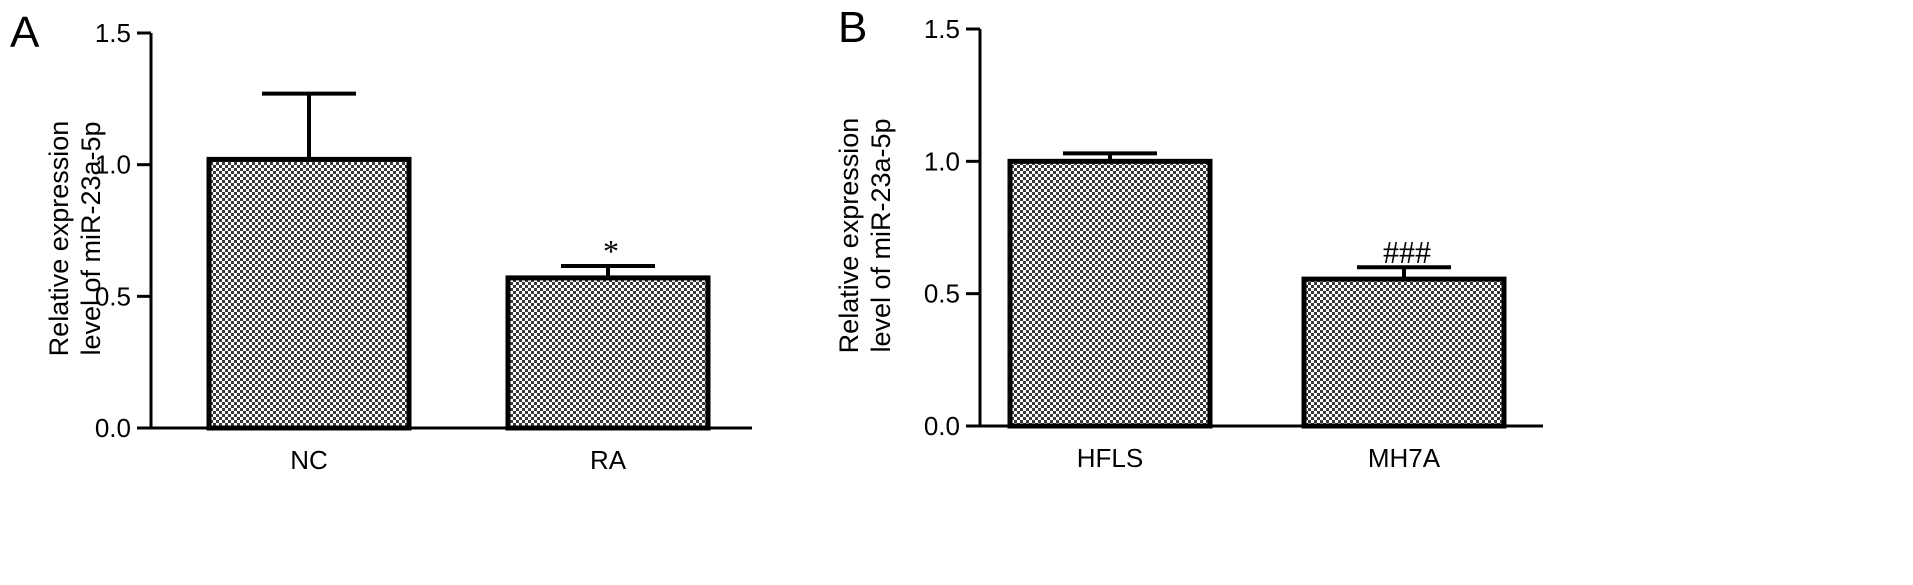  Describe the element at coordinates (1404, 352) in the screenshot. I see `bar-mh7a` at that location.